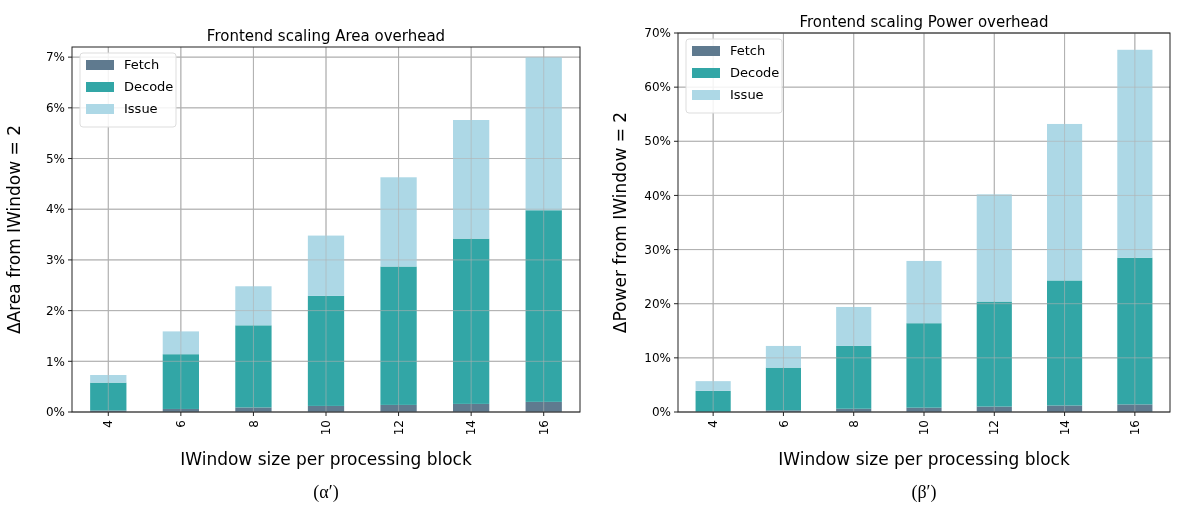 Image resolution: width=1192 pixels, height=522 pixels. I want to click on y-tick-label: 50%, so click(657, 141).